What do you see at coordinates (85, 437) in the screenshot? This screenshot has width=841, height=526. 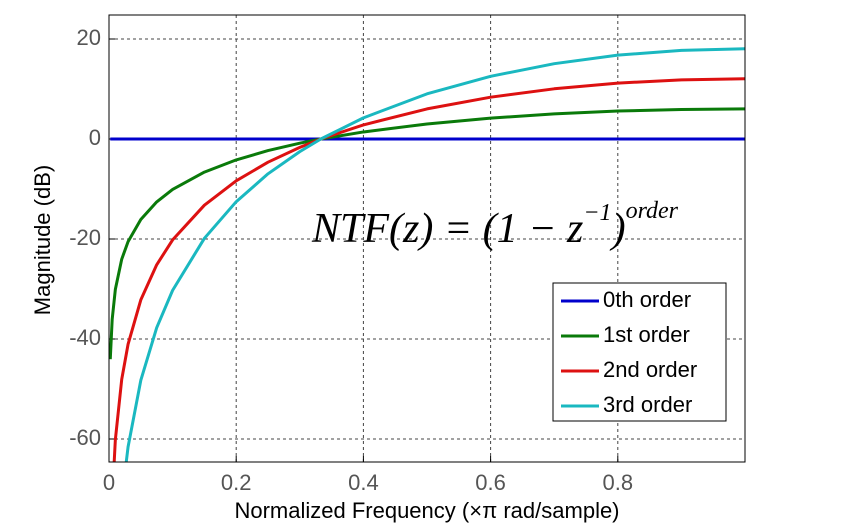 I see `y-tick-label: -60` at bounding box center [85, 437].